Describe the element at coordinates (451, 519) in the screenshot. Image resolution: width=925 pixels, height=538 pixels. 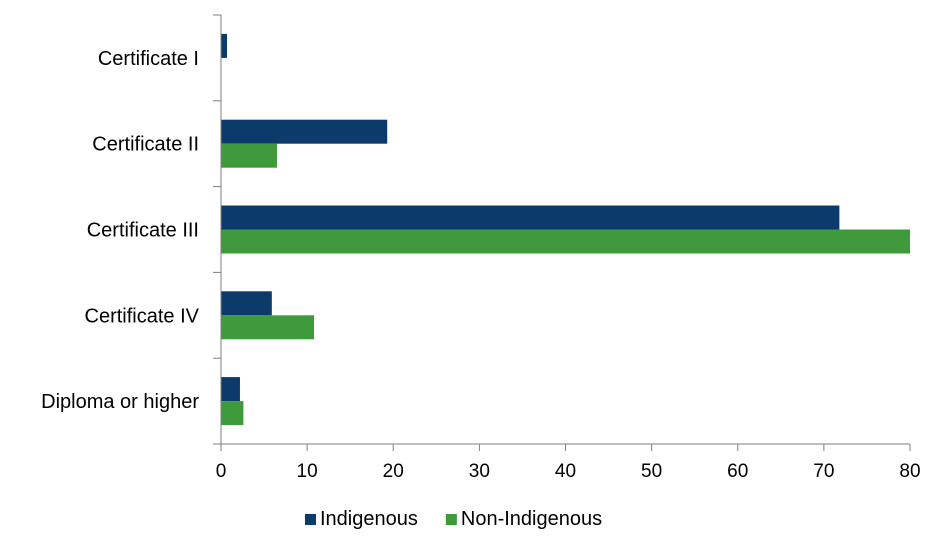
I see `legend-swatch-non-indigenous` at that location.